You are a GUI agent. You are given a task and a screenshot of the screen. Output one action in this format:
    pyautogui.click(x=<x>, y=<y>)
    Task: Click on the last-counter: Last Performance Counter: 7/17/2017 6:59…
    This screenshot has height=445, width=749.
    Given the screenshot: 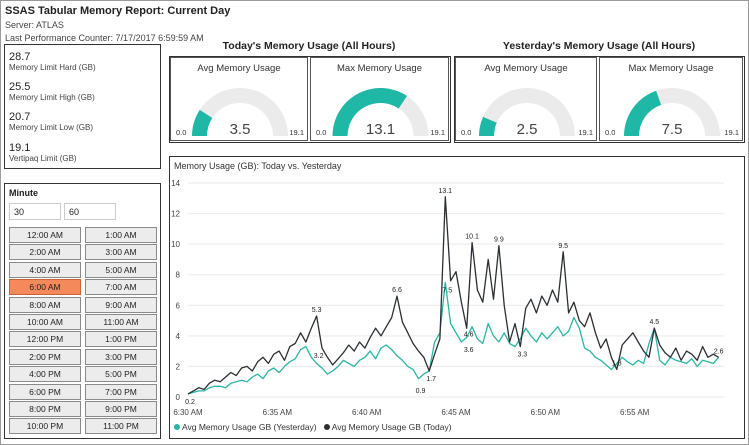 What is the action you would take?
    pyautogui.click(x=104, y=38)
    